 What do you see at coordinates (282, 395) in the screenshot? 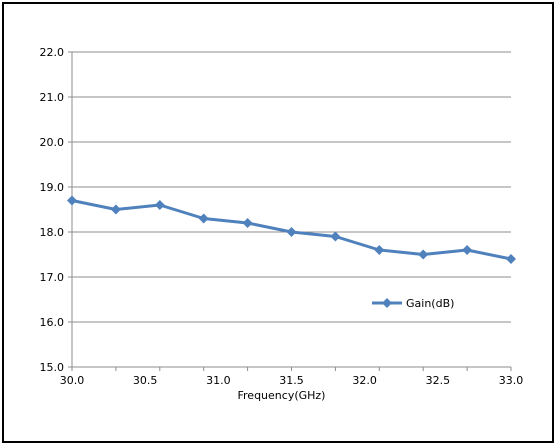
I see `x-axis-label: Frequency(GHz)` at bounding box center [282, 395].